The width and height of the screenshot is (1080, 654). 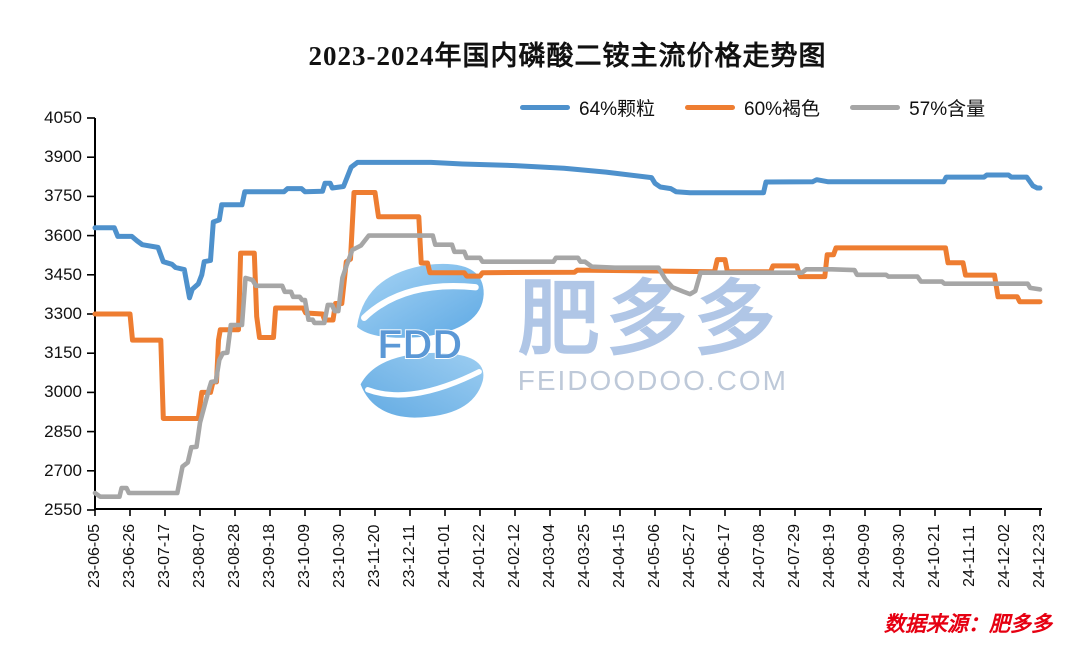 I want to click on data-source-note: 数据来源：肥多多, so click(x=968, y=624).